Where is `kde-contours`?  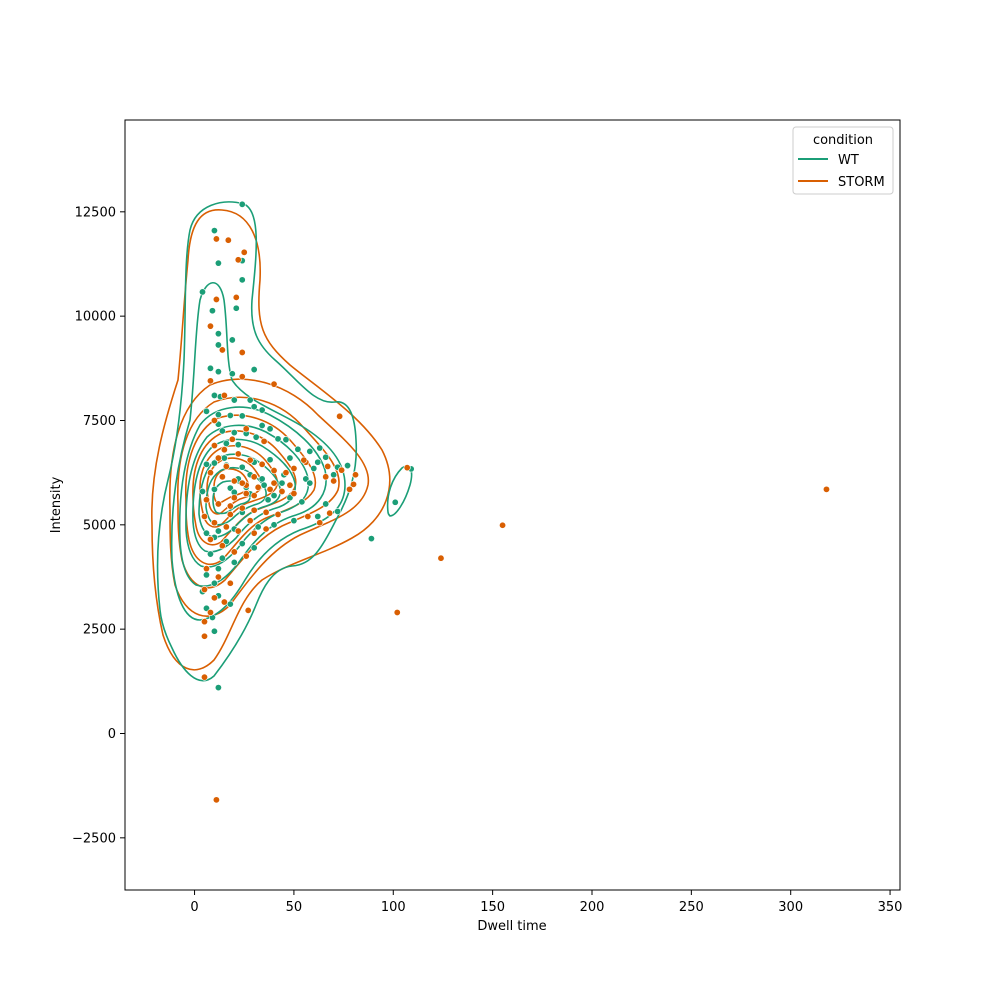
kde-contours is located at coordinates (282, 441).